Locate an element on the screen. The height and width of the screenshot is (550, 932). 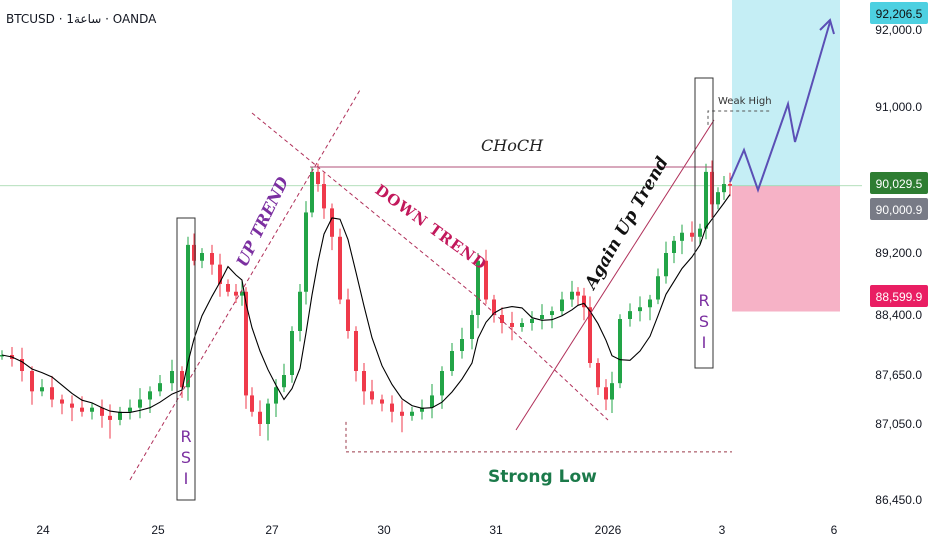
again-up-trend-line is located at coordinates (615, 275).